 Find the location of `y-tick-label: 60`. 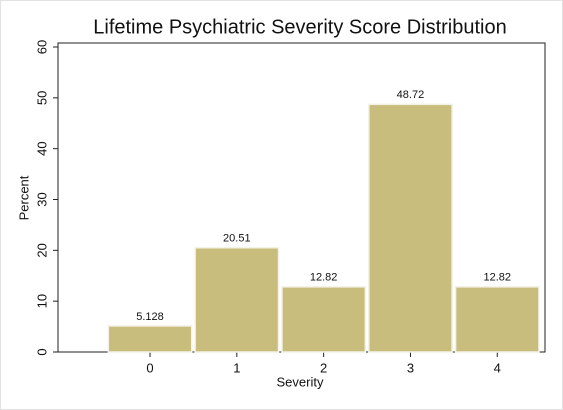

y-tick-label: 60 is located at coordinates (41, 47).